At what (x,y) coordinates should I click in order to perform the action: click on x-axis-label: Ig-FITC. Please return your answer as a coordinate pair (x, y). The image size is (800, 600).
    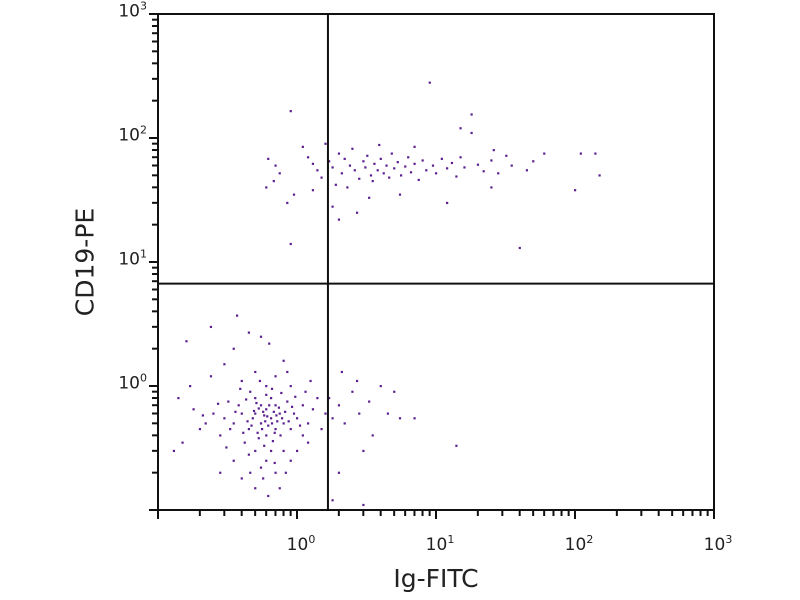
    Looking at the image, I should click on (436, 578).